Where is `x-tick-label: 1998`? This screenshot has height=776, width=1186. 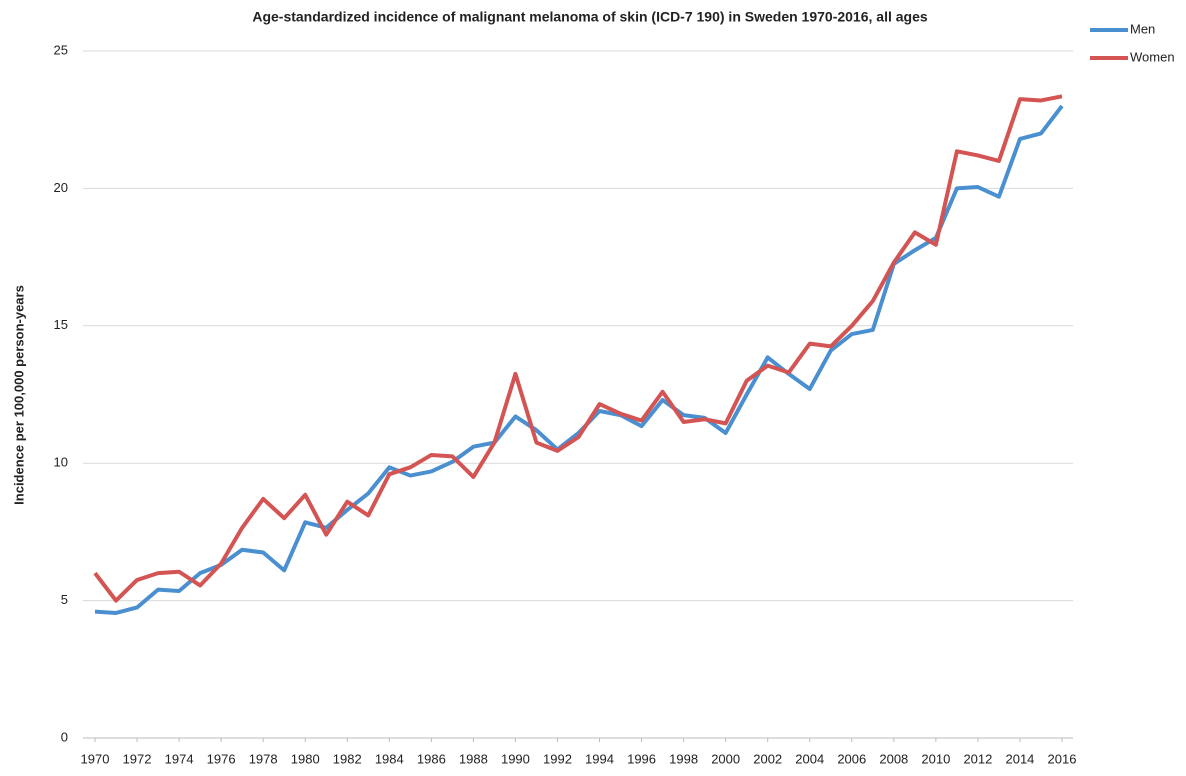
x-tick-label: 1998 is located at coordinates (683, 758).